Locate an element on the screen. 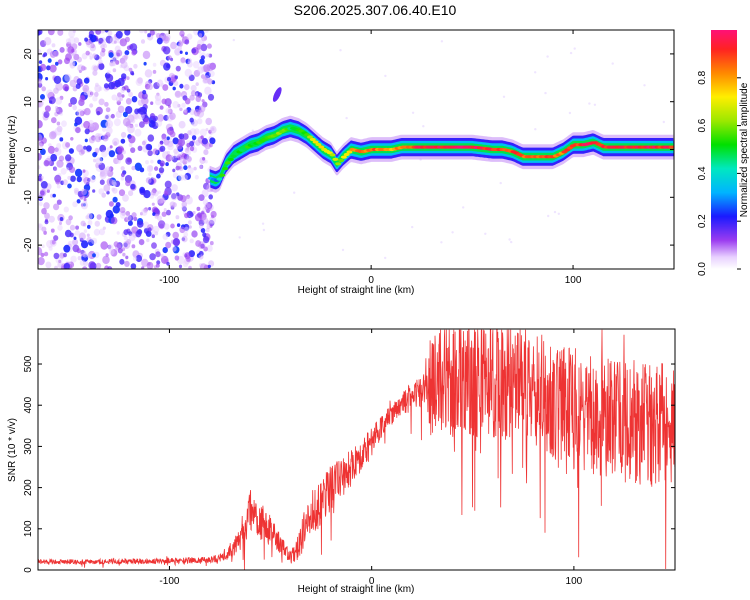  y-tick-label: 20 is located at coordinates (28, 54).